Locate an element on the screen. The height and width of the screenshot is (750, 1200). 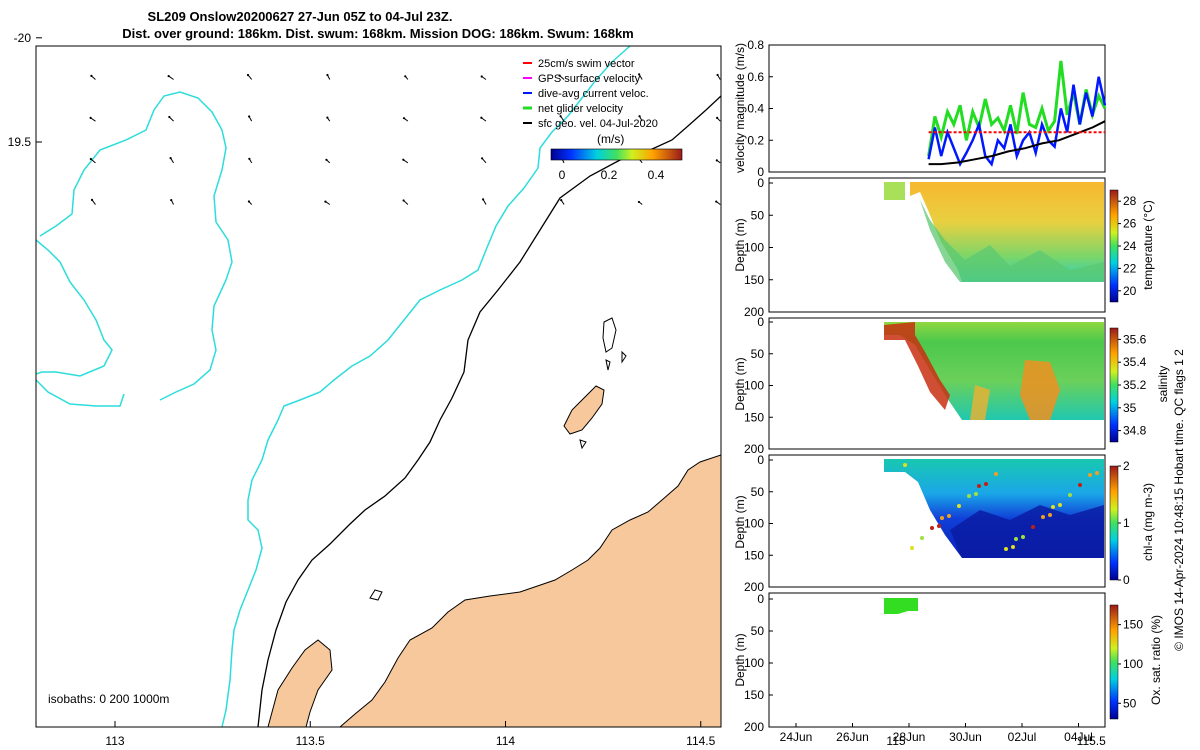
velocity-y-ticks: 0 0.2 0.4 0.6 0.8 is located at coordinates (760, 108).